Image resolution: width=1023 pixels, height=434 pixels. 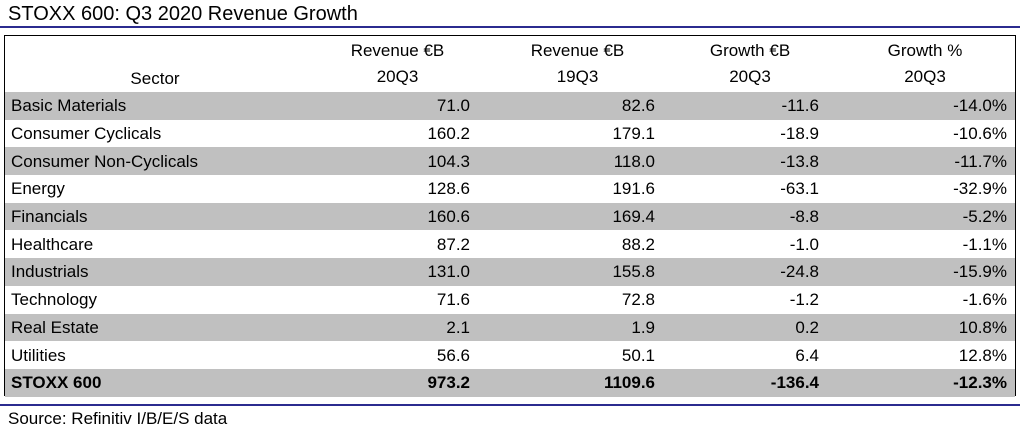 What do you see at coordinates (397, 216) in the screenshot?
I see `value-cell-rev20: 160.6` at bounding box center [397, 216].